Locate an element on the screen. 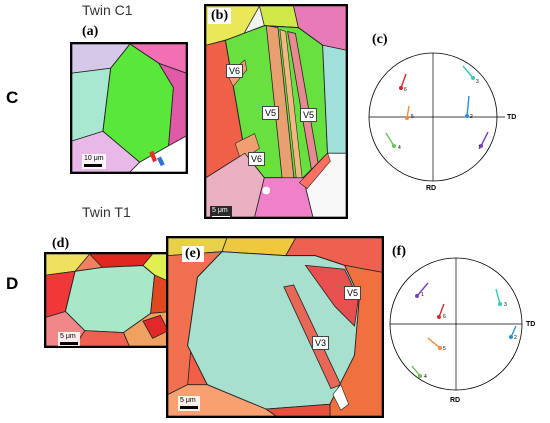 The height and width of the screenshot is (423, 550). axis-label-td-c: TD is located at coordinates (511, 117).